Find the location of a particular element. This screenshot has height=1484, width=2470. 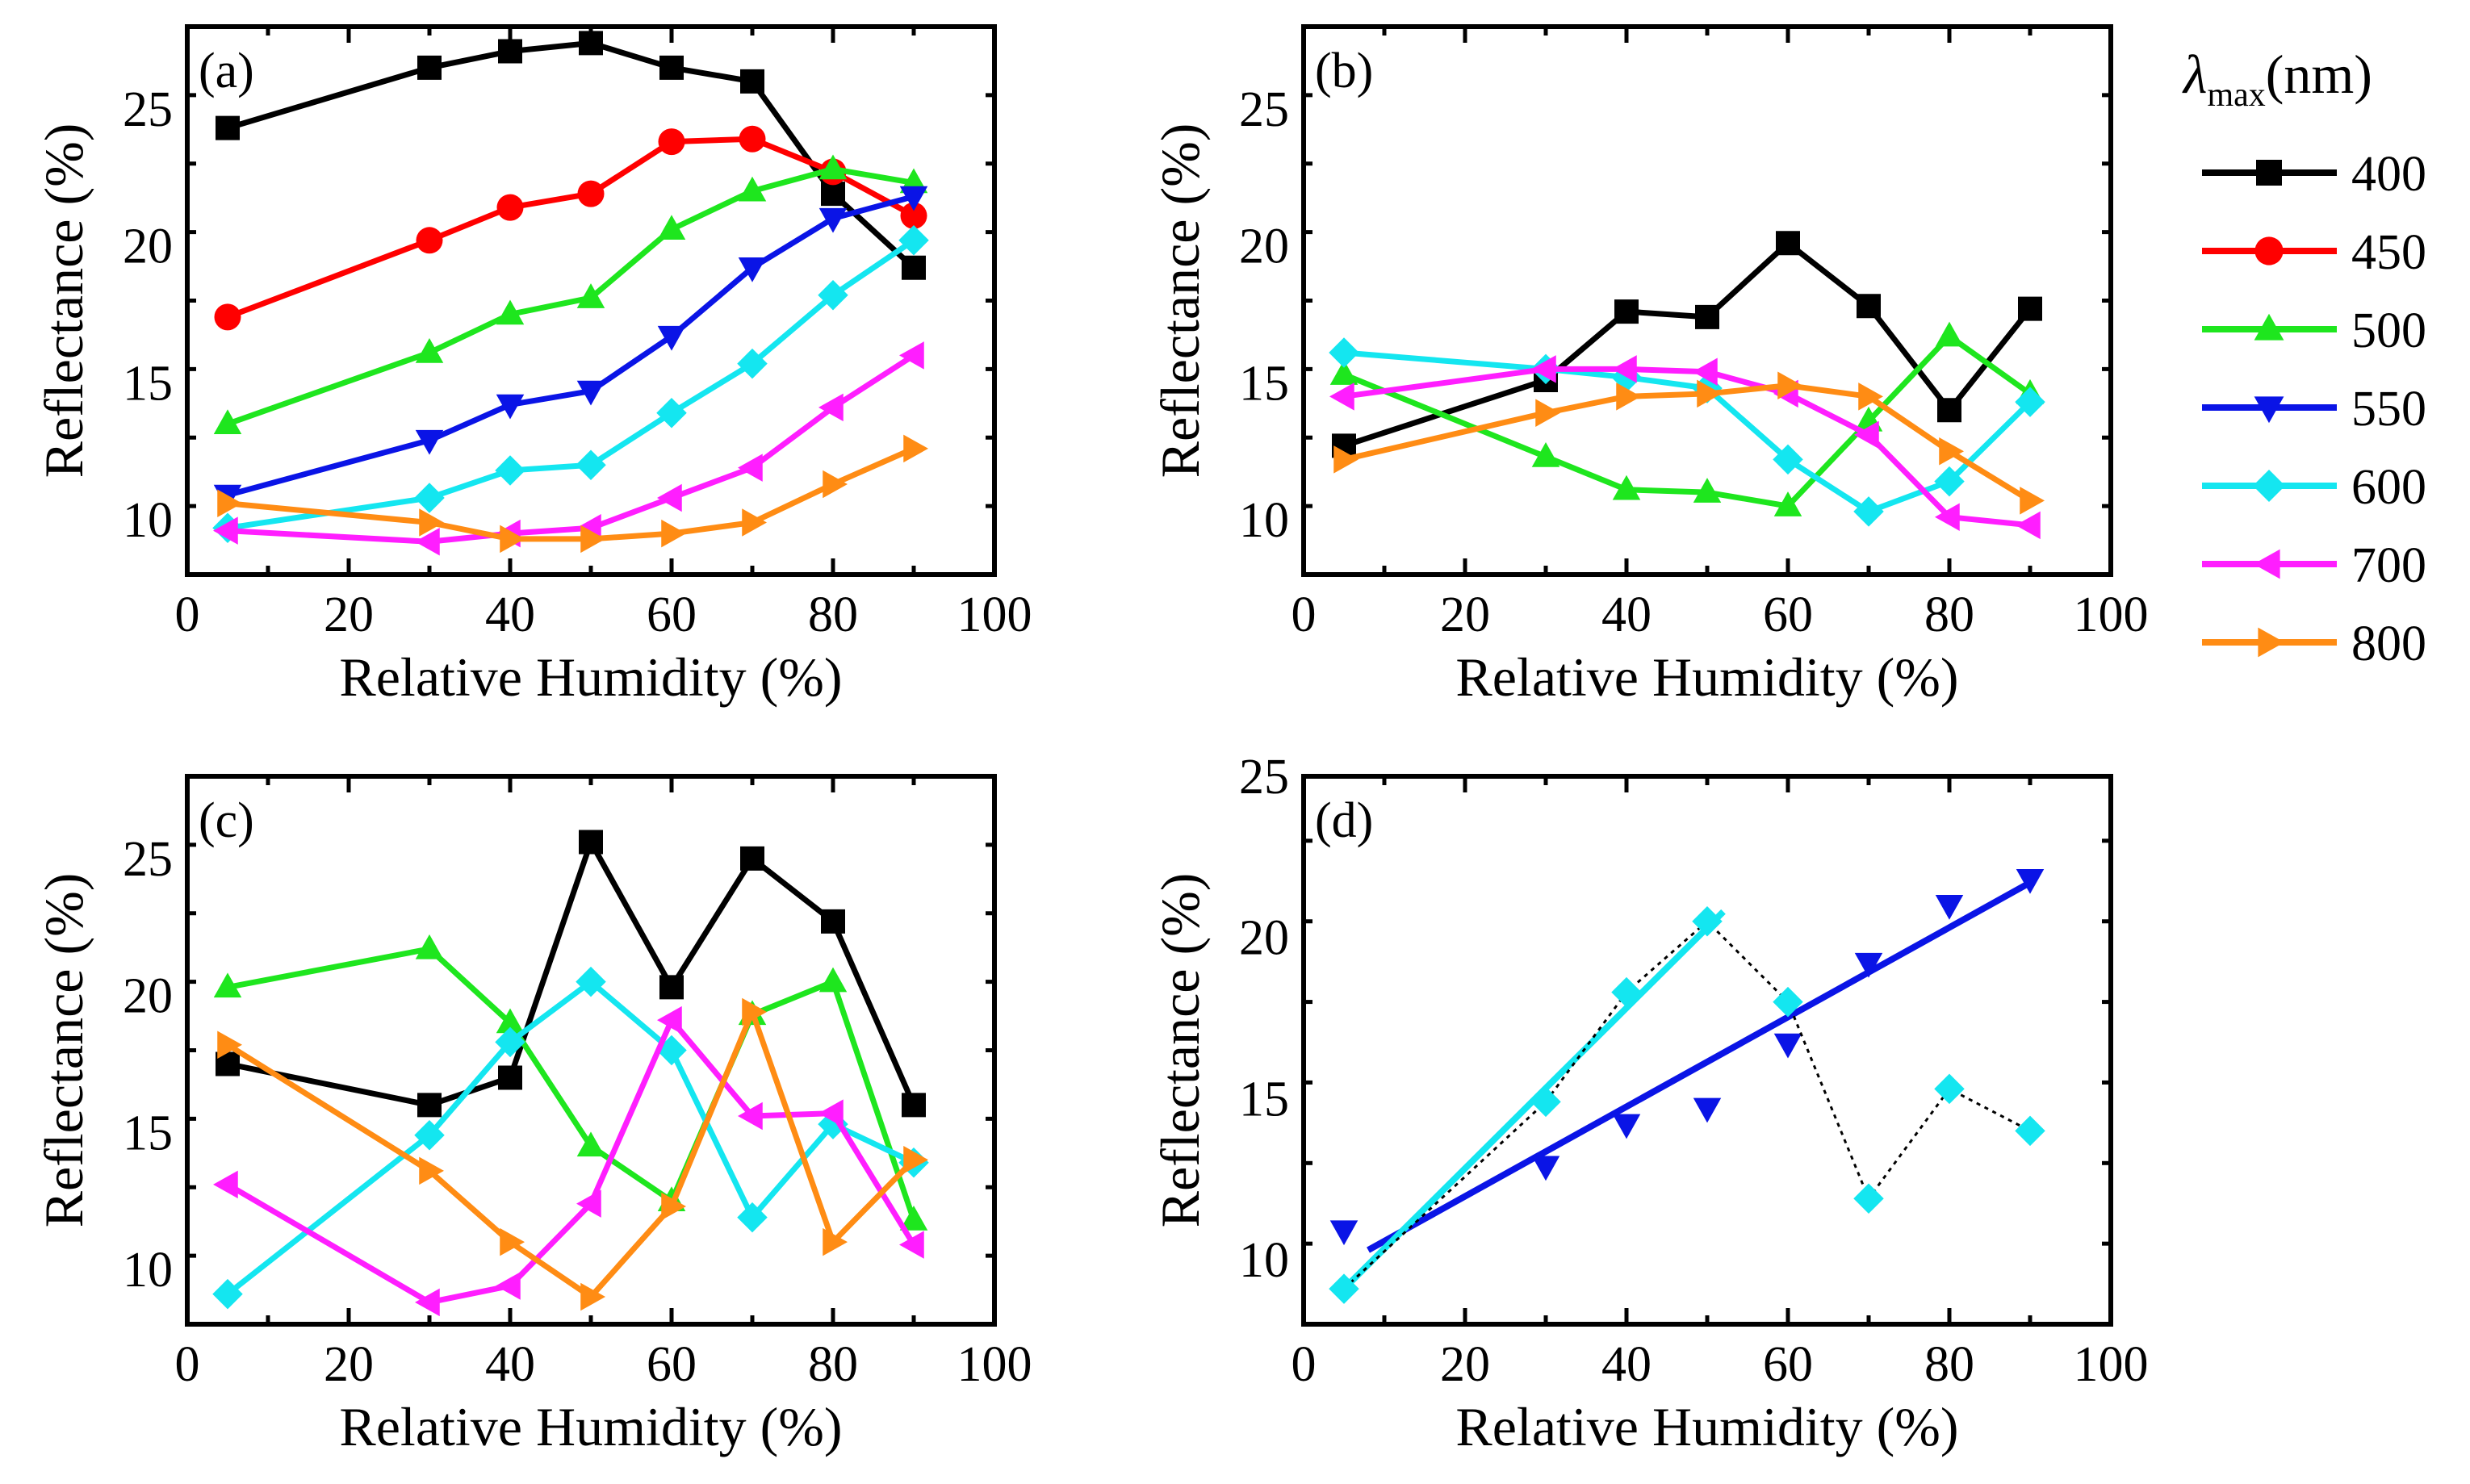

legend-entry-700: 700 is located at coordinates (2314, 565).